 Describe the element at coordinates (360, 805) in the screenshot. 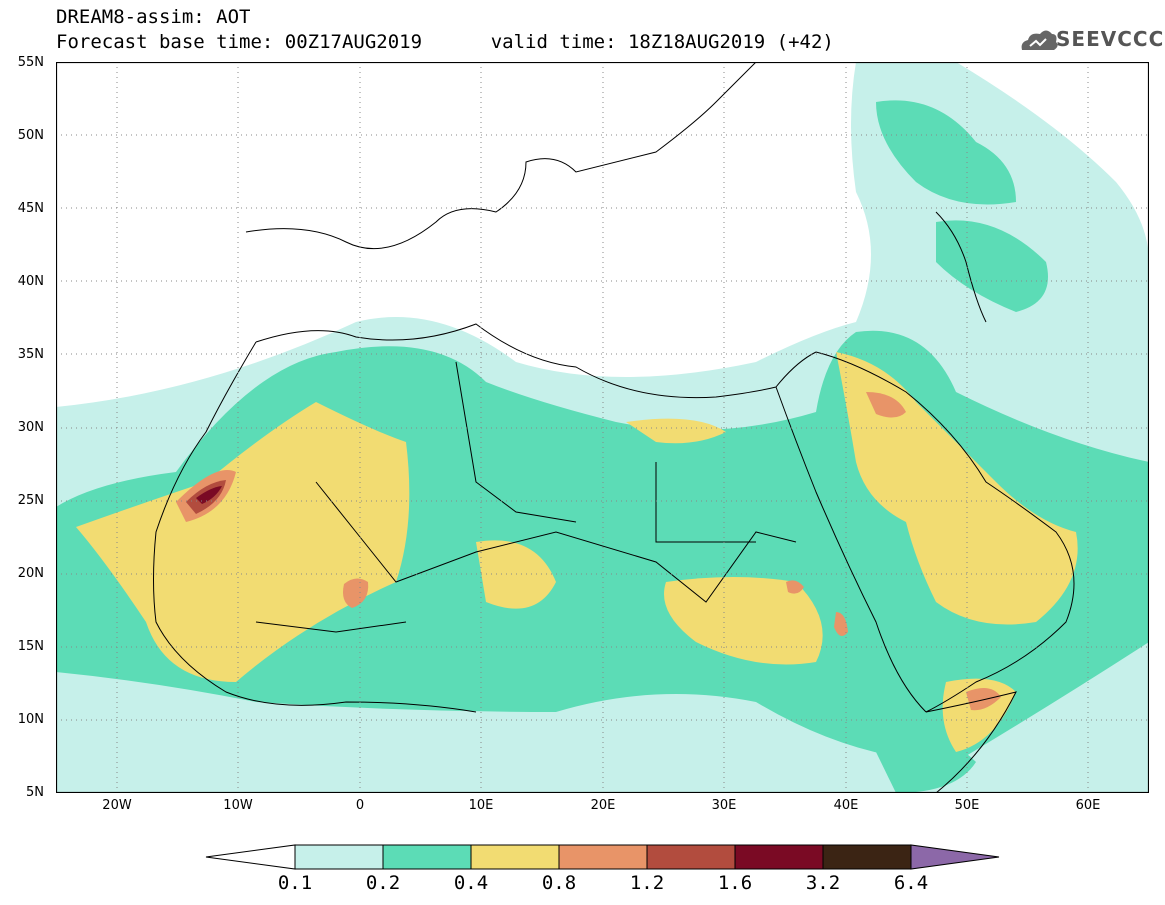

I see `lon-label: 0` at that location.